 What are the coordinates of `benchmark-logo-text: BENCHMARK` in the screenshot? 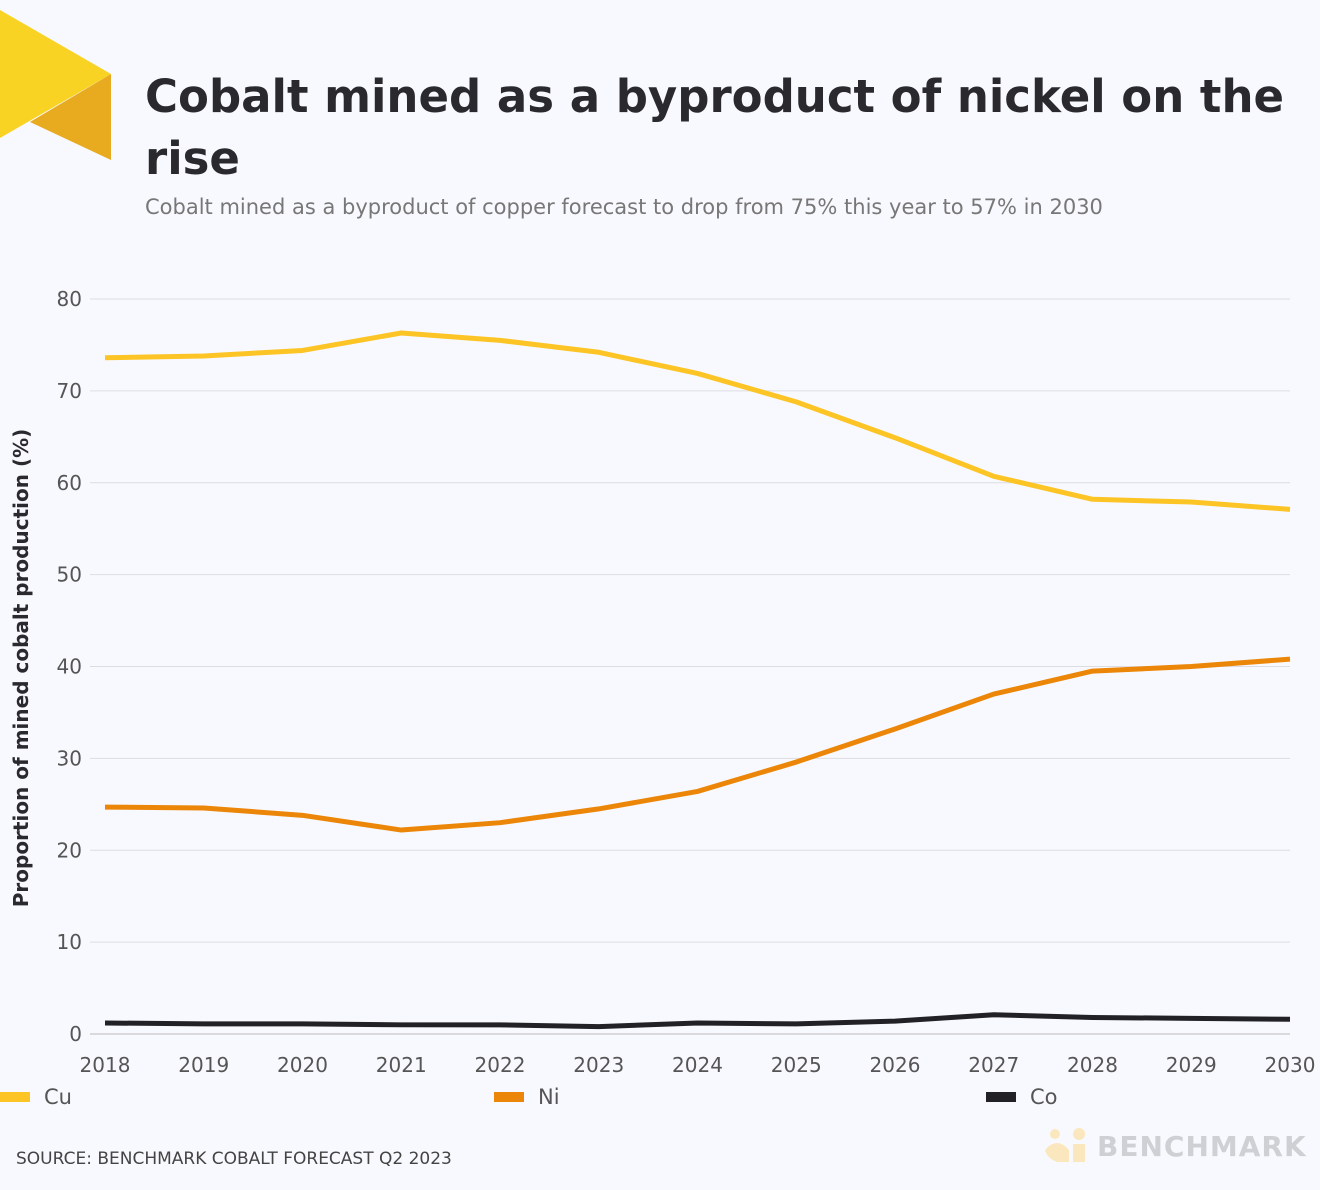 It's located at (1202, 1146).